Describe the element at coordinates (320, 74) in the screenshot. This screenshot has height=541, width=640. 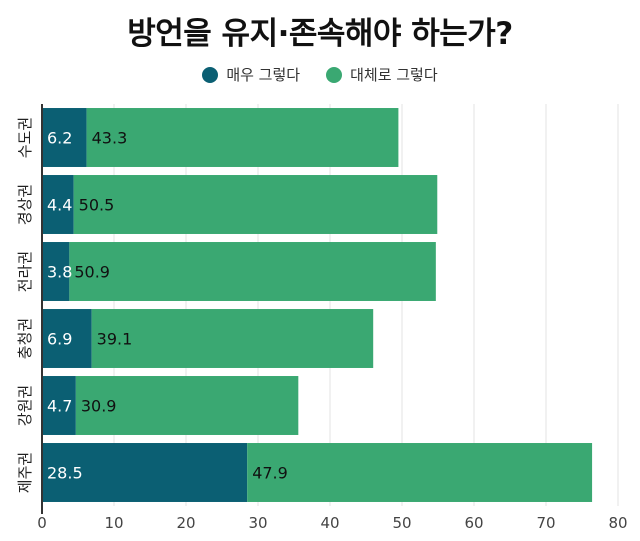
I see `legend: 매우 그렇다 대체로 그렇다` at that location.